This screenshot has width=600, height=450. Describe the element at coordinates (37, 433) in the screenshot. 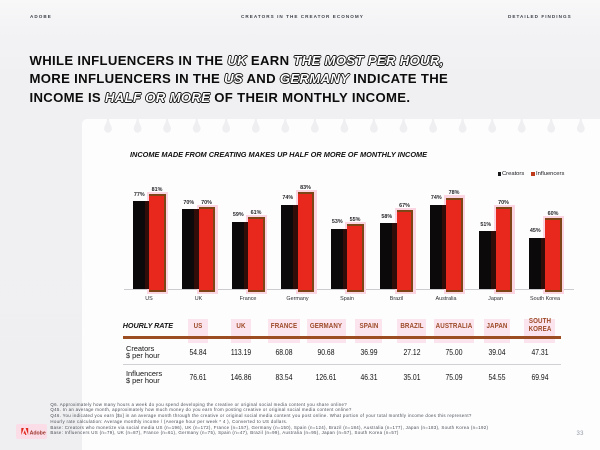

I see `svg-text: Adobe` at that location.